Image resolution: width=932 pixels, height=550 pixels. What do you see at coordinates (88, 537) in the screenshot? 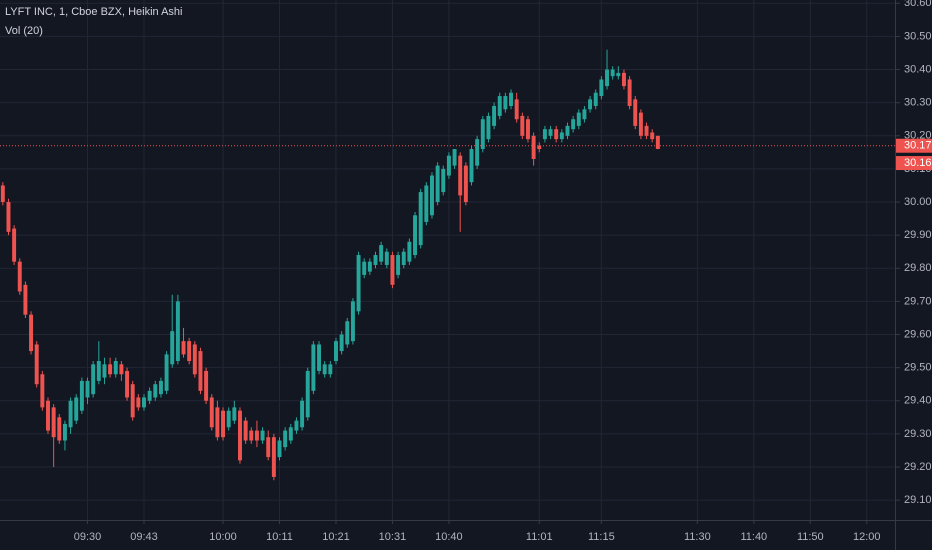
I see `x-tick-label: 09:30` at bounding box center [88, 537].